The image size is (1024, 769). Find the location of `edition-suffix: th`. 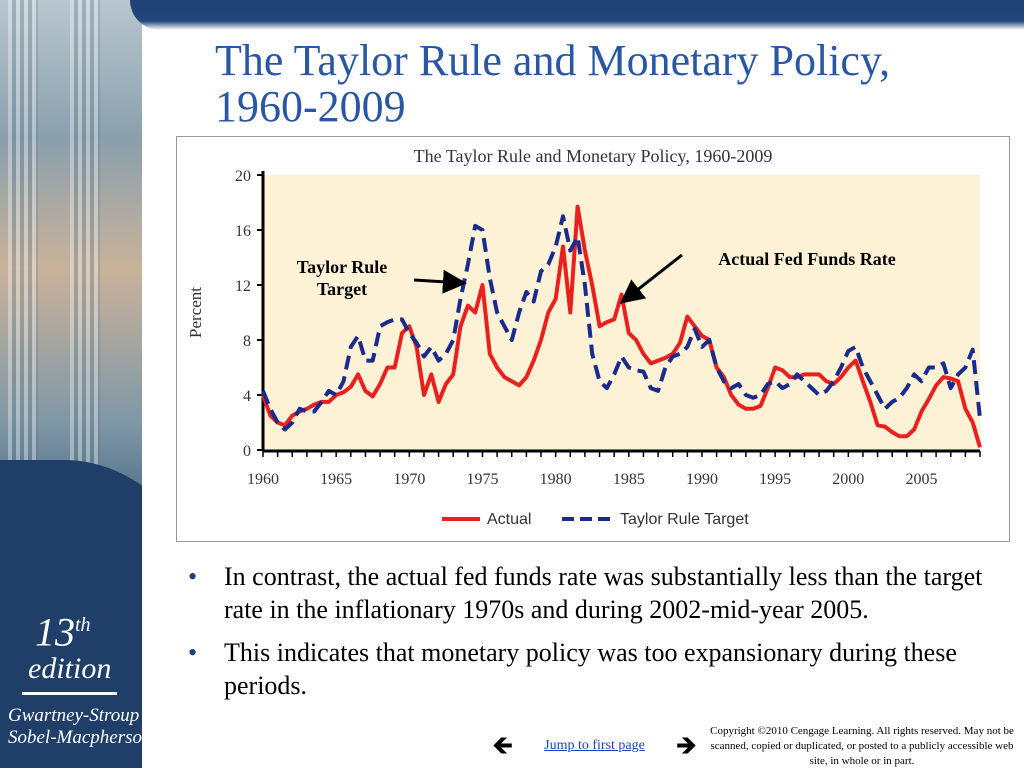

edition-suffix: th is located at coordinates (83, 625).